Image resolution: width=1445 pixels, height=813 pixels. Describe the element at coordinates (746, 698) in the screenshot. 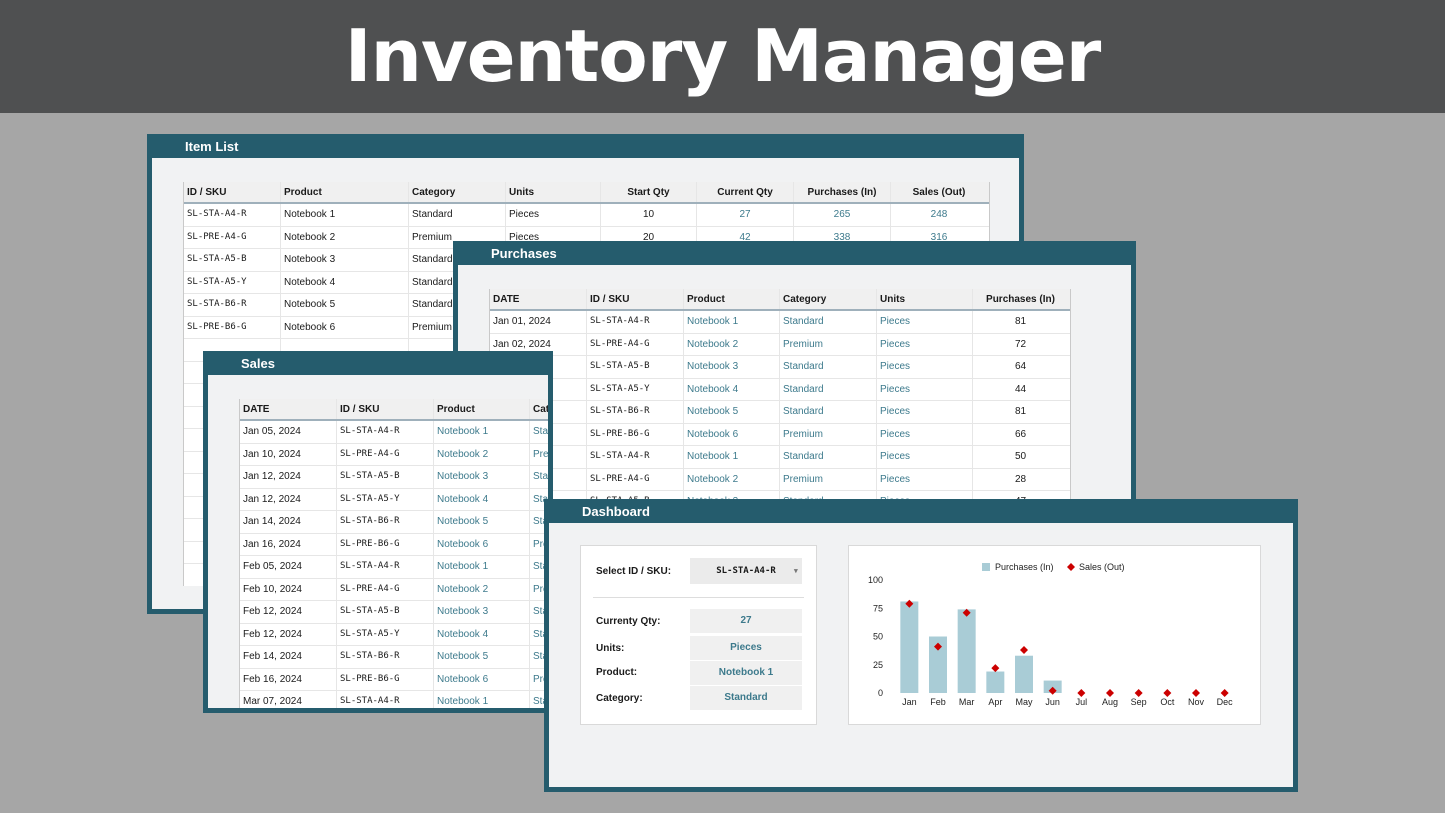

I see `category-value: Standard` at that location.